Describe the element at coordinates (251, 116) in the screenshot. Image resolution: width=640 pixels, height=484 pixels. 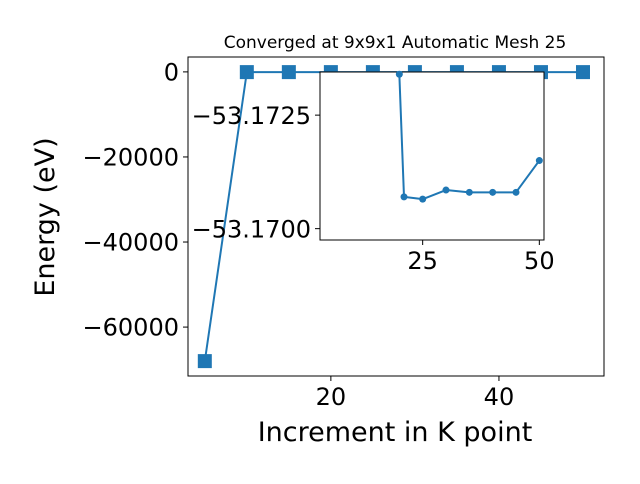
I see `y-tick-label: −53.1725` at that location.